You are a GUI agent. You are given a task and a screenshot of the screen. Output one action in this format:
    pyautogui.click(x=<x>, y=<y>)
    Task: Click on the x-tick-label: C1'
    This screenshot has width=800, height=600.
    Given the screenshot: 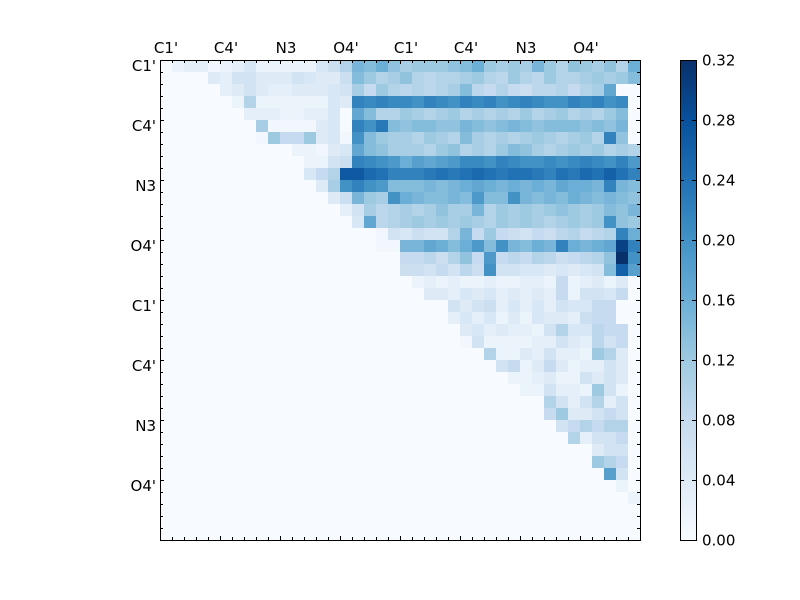 What is the action you would take?
    pyautogui.click(x=166, y=48)
    